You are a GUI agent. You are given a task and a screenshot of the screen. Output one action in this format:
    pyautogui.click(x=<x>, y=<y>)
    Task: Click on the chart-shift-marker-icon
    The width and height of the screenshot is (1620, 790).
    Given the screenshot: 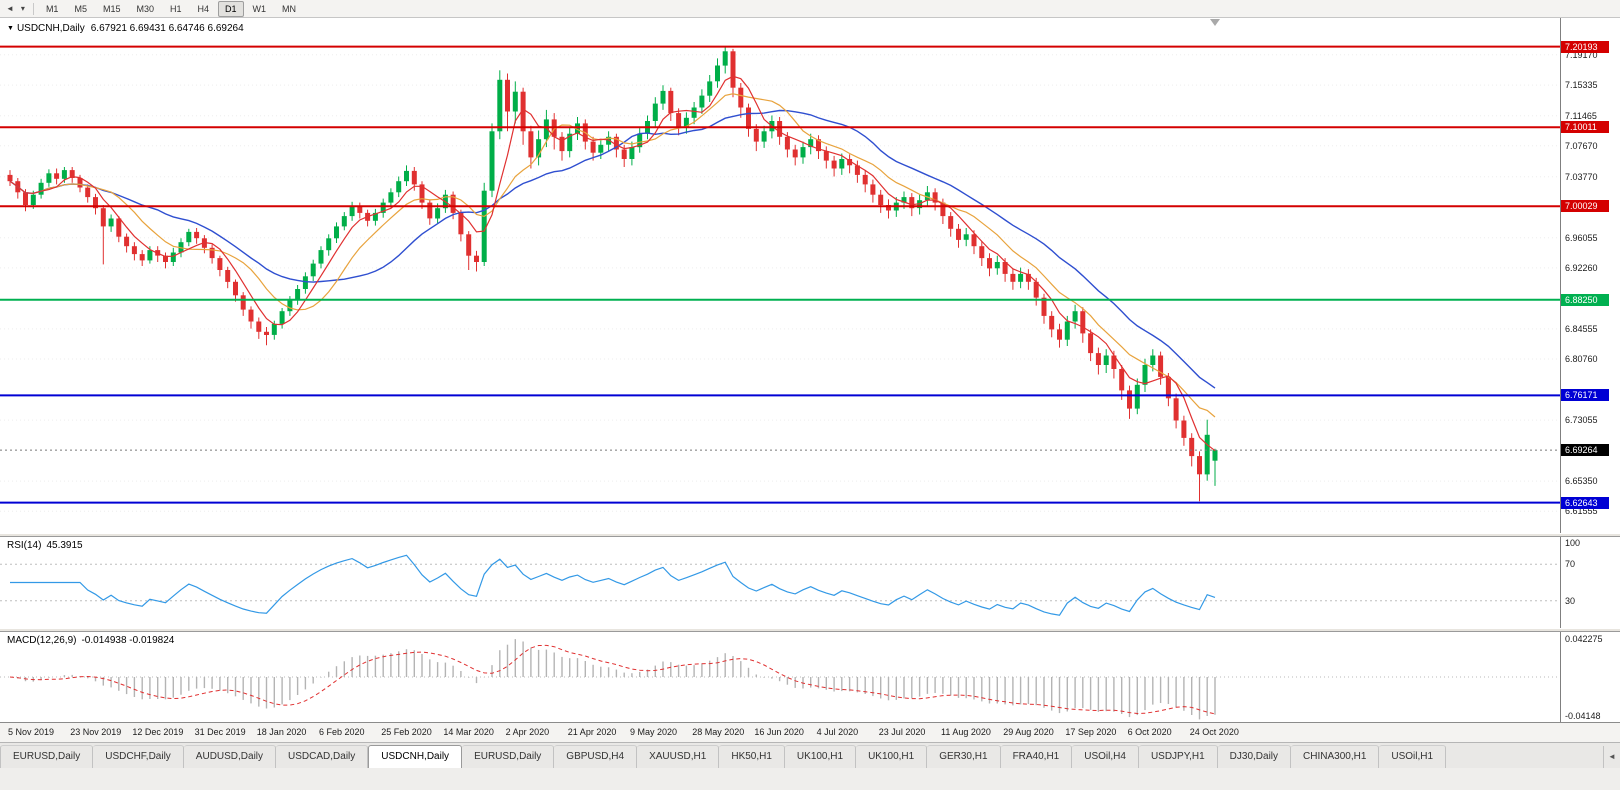 What is the action you would take?
    pyautogui.click(x=1215, y=22)
    